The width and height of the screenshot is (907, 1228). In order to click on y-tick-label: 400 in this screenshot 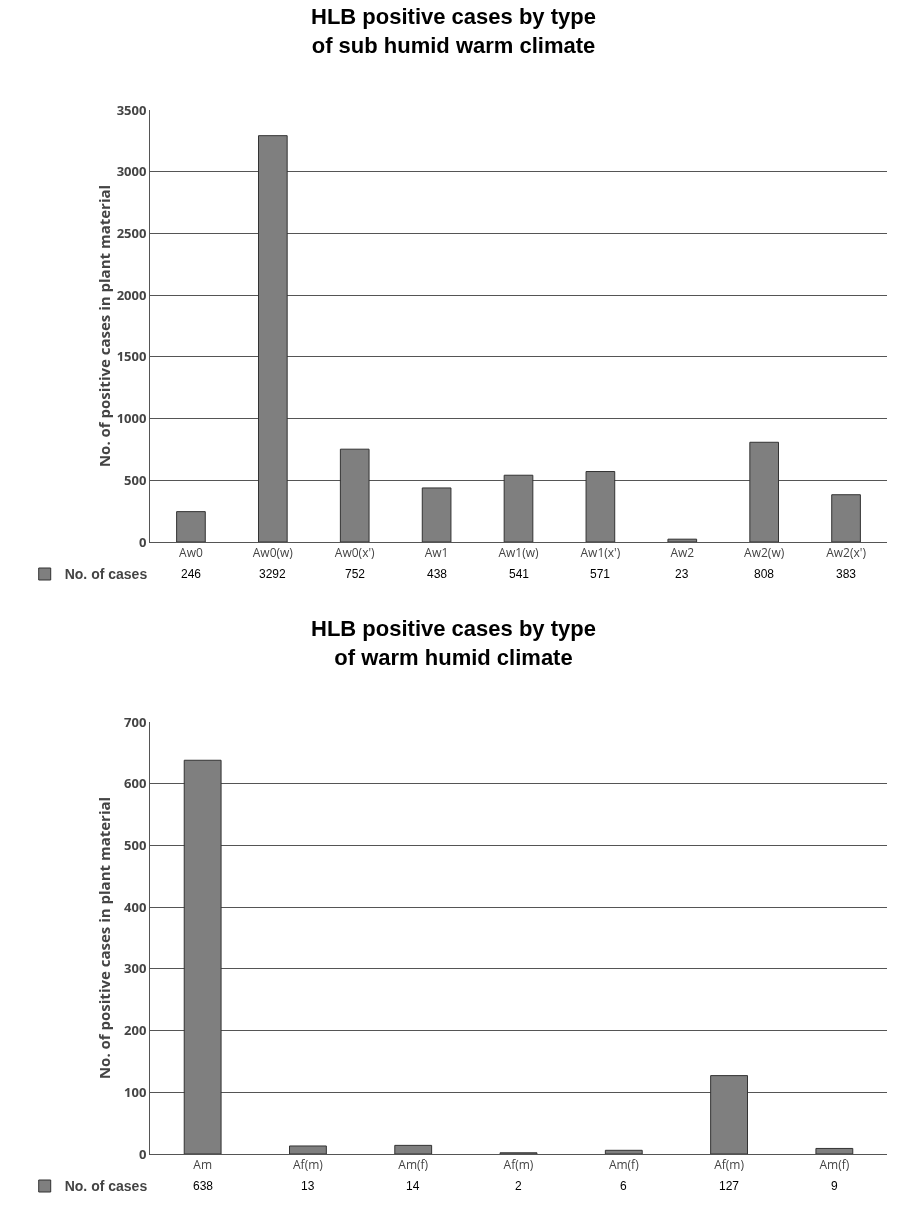, I will do `click(135, 906)`.